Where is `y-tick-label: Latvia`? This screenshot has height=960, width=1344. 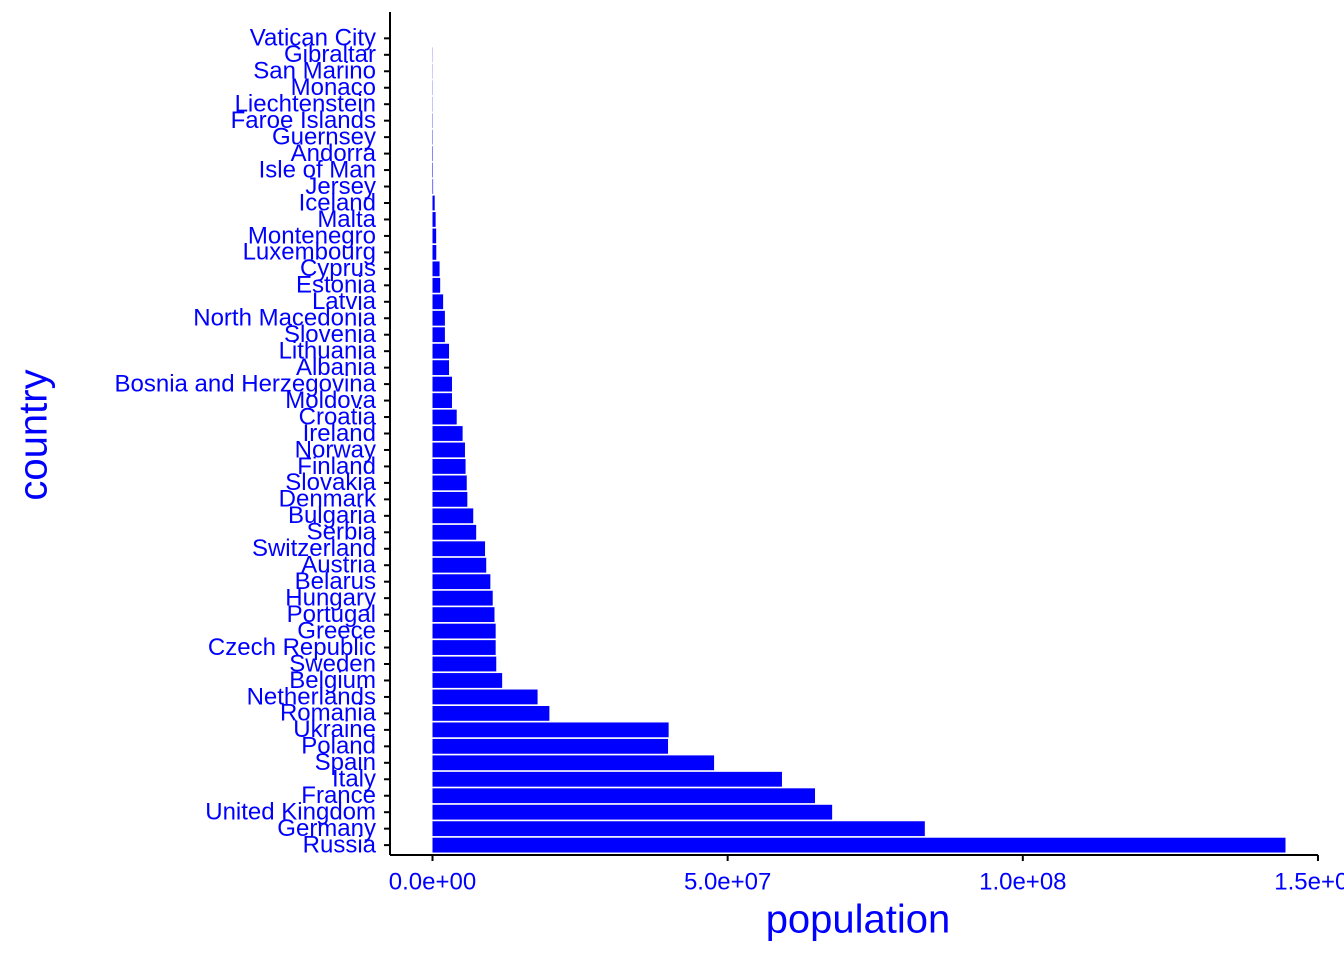 y-tick-label: Latvia is located at coordinates (344, 301).